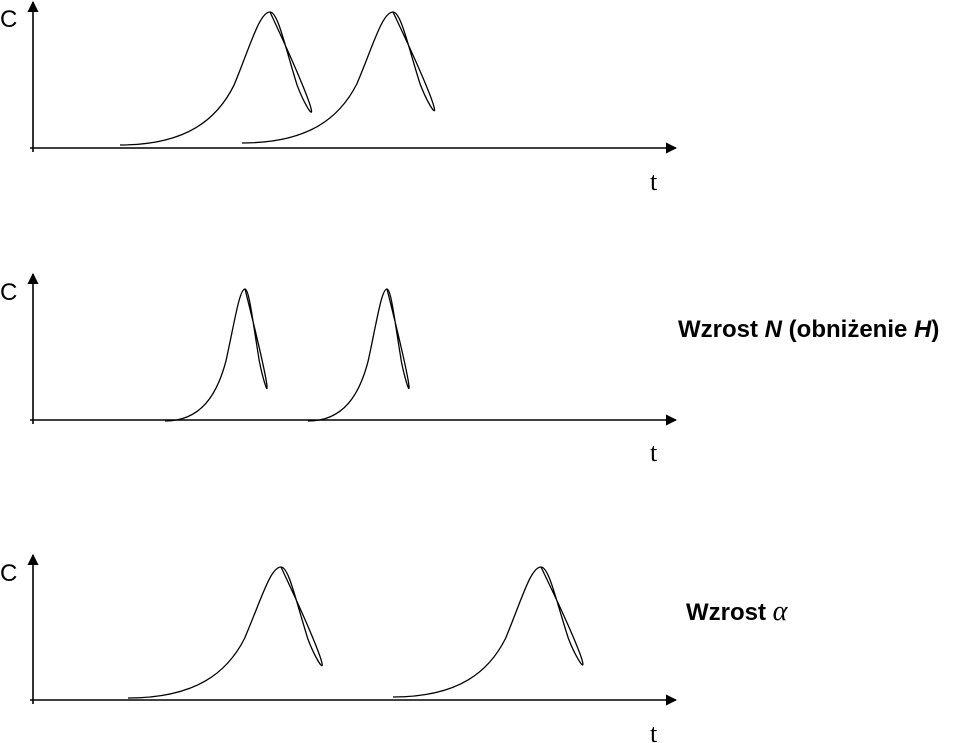 Image resolution: width=960 pixels, height=743 pixels. I want to click on caption-part: N, so click(774, 329).